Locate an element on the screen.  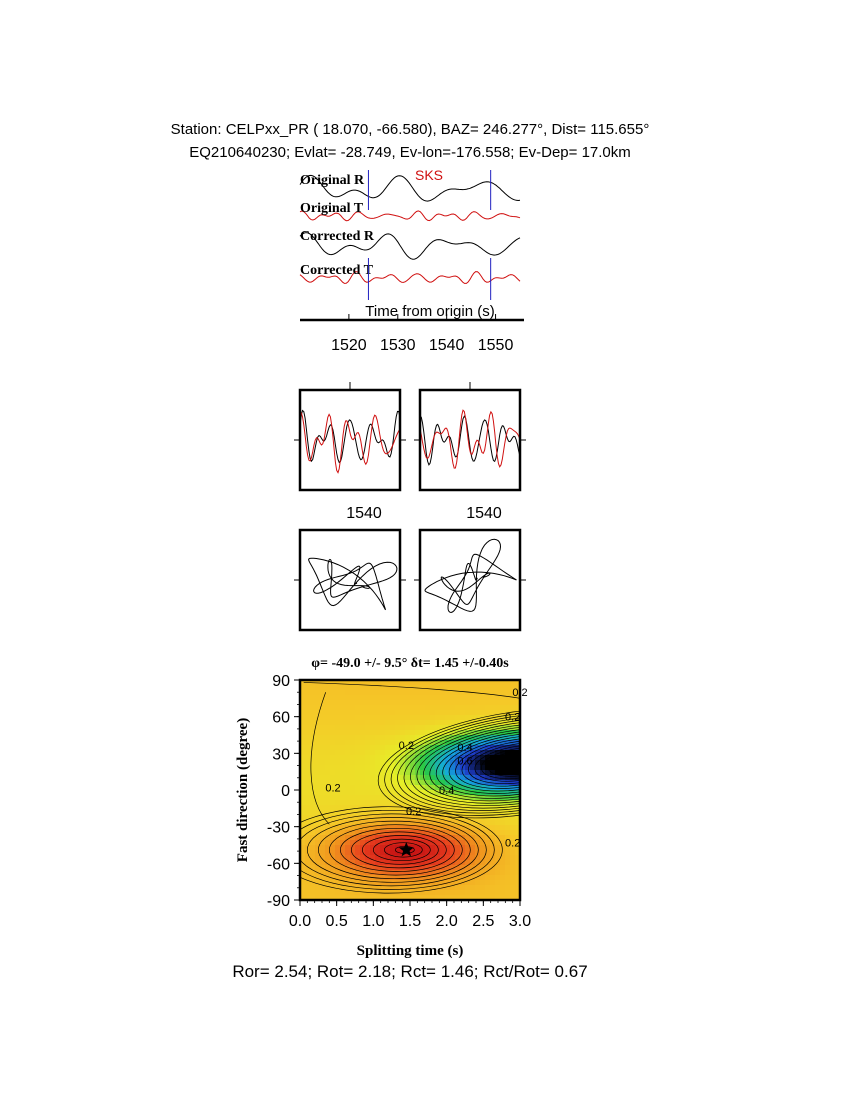
x-tick-label-1: 0.5 is located at coordinates (337, 921).